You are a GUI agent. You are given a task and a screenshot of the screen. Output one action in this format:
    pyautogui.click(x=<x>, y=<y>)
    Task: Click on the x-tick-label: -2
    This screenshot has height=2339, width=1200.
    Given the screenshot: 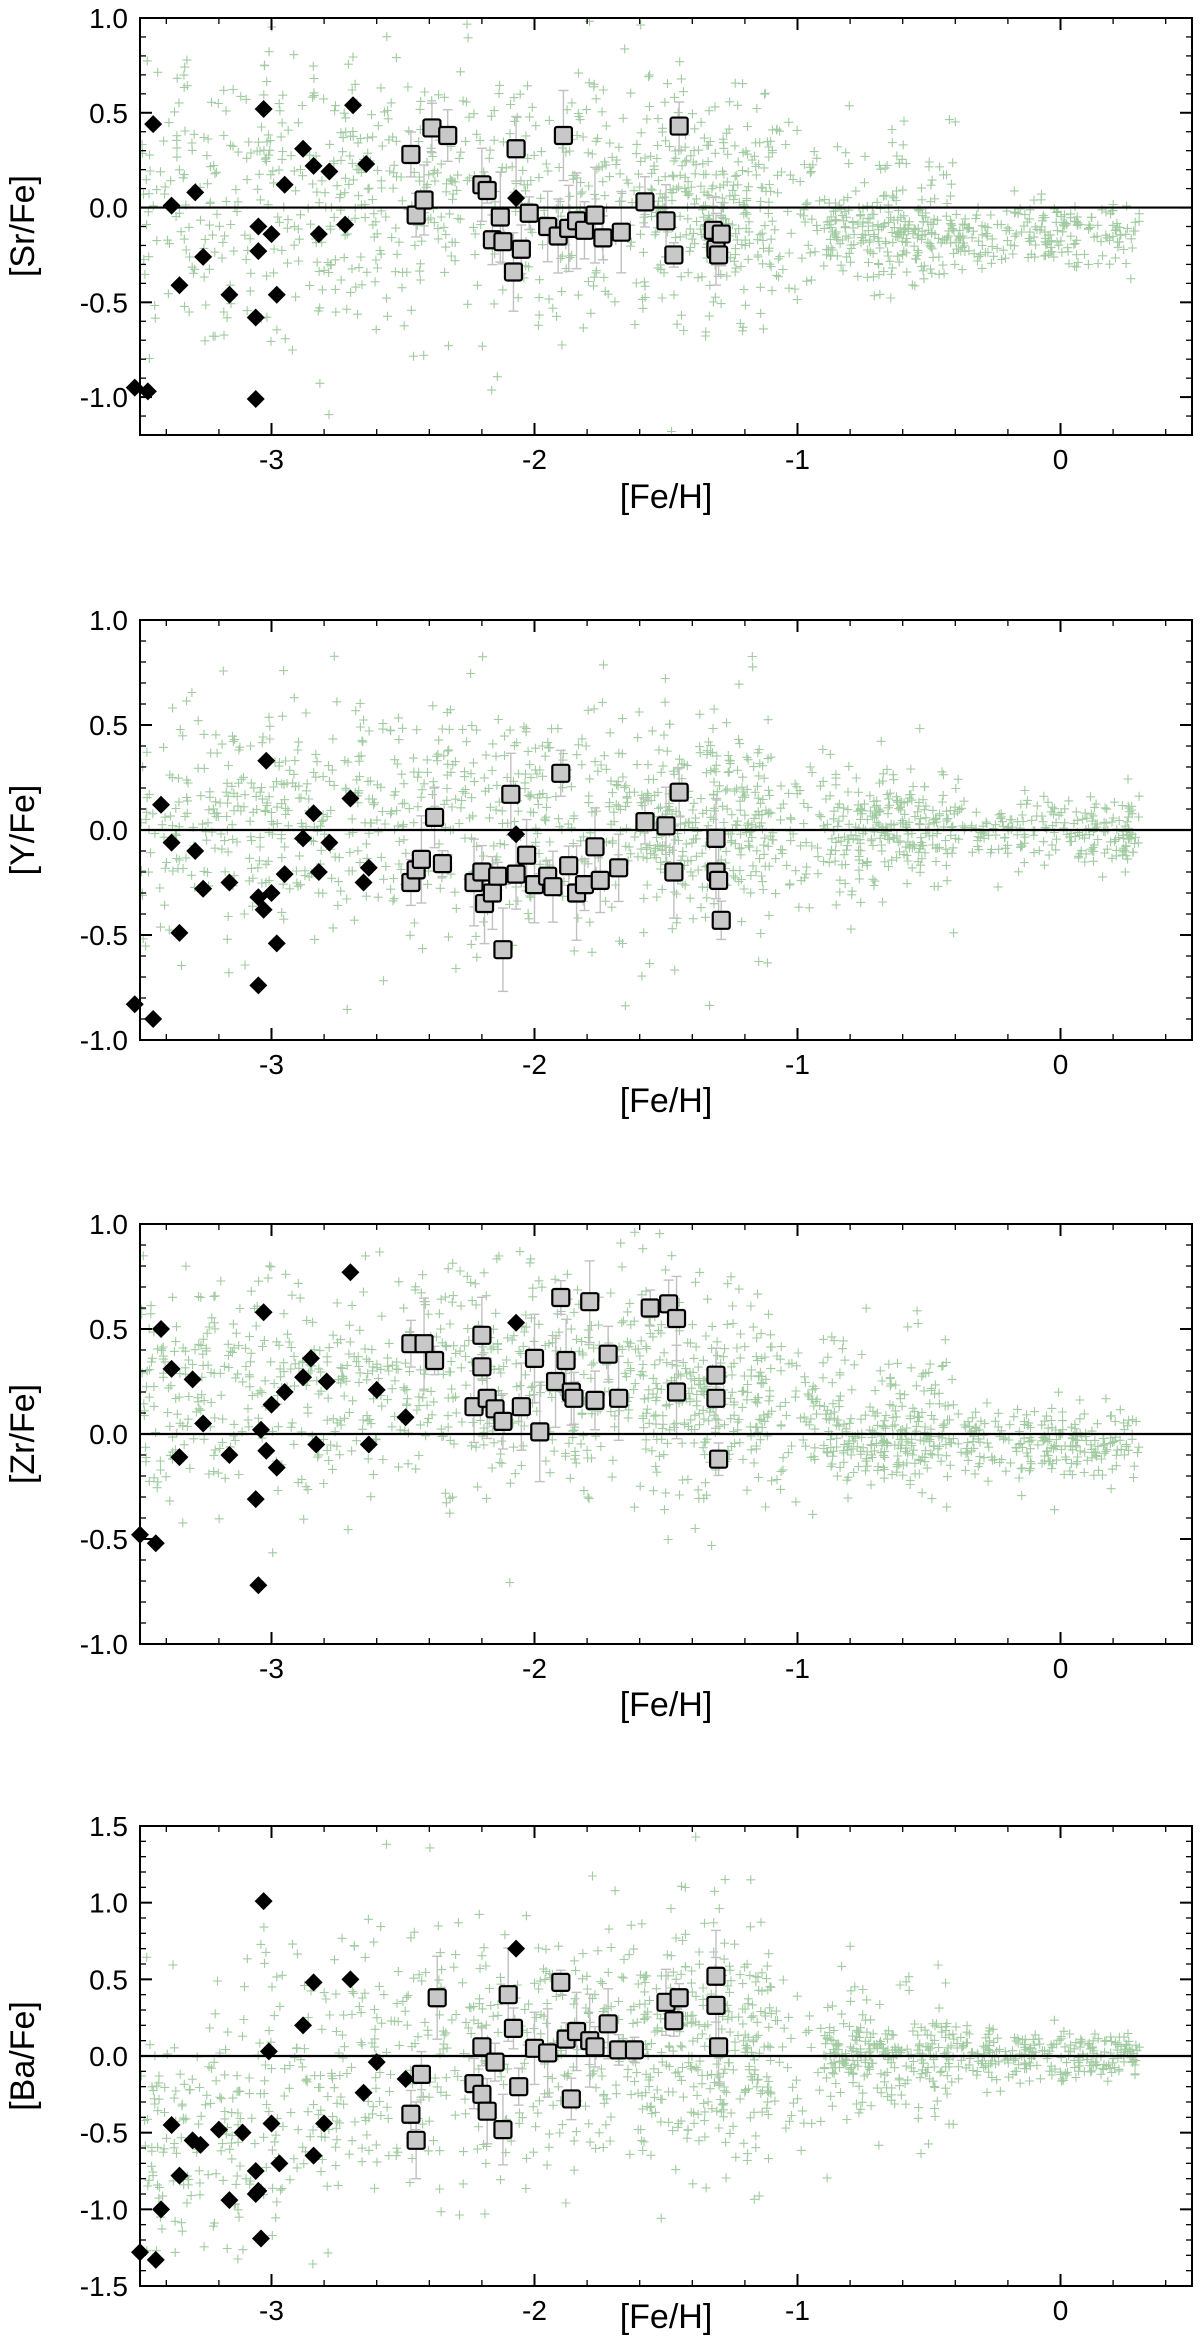 What is the action you would take?
    pyautogui.click(x=534, y=1668)
    